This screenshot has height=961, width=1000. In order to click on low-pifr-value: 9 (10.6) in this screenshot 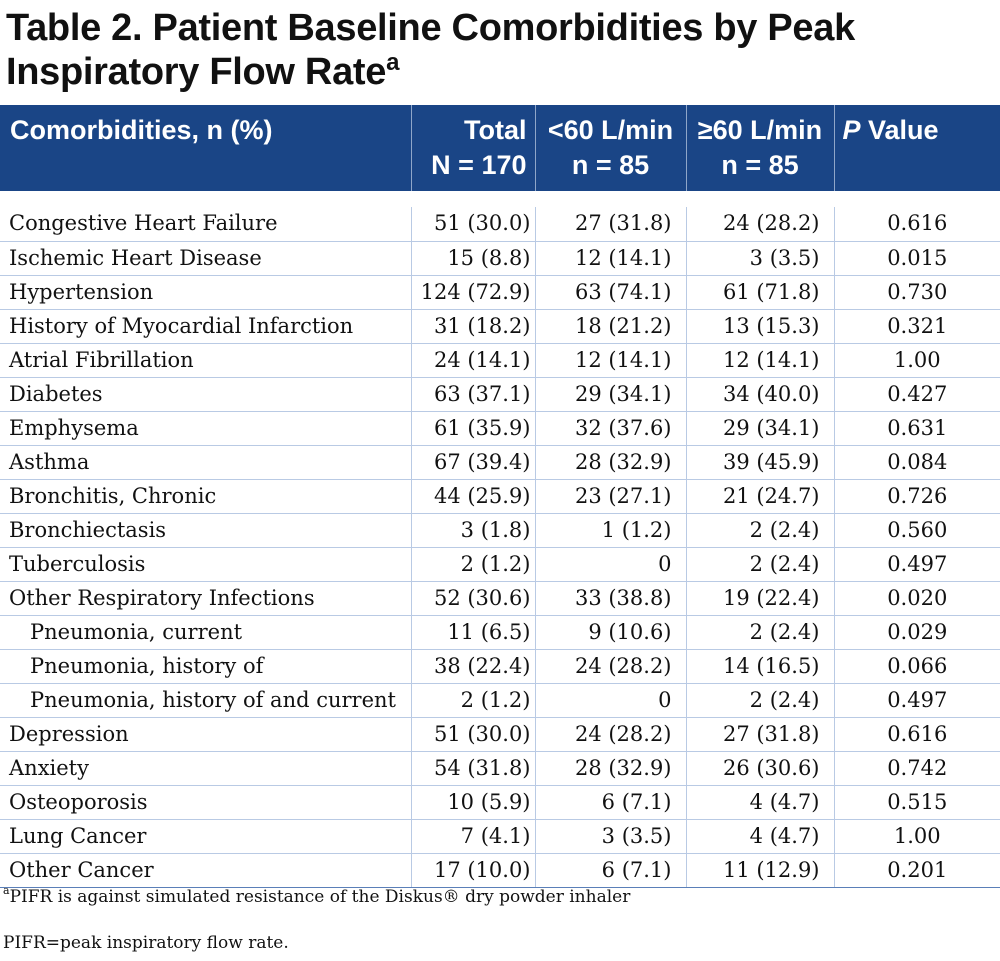, I will do `click(610, 632)`.